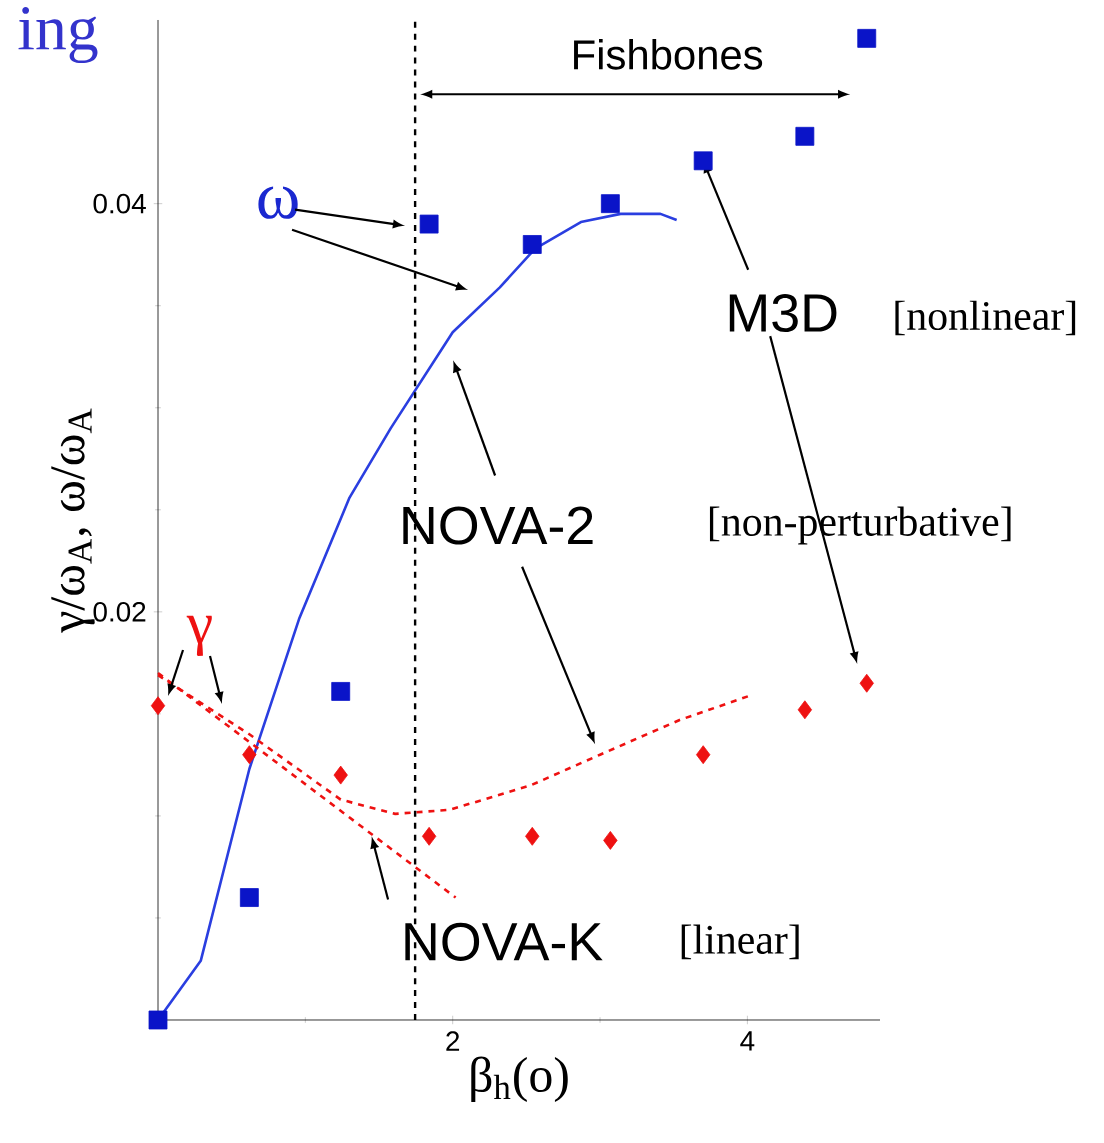  Describe the element at coordinates (783, 313) in the screenshot. I see `annotation: M3D` at that location.